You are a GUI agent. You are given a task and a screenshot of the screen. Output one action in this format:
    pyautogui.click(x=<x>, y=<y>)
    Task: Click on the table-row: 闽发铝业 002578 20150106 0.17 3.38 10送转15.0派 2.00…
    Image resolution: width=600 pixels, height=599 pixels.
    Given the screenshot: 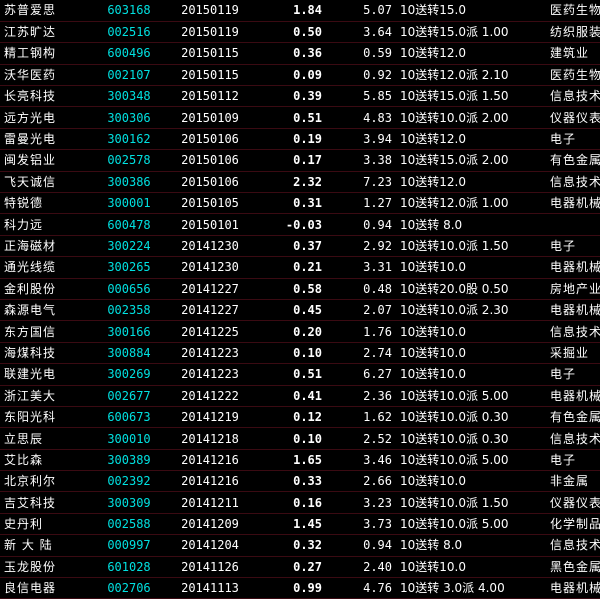 What is the action you would take?
    pyautogui.click(x=300, y=160)
    